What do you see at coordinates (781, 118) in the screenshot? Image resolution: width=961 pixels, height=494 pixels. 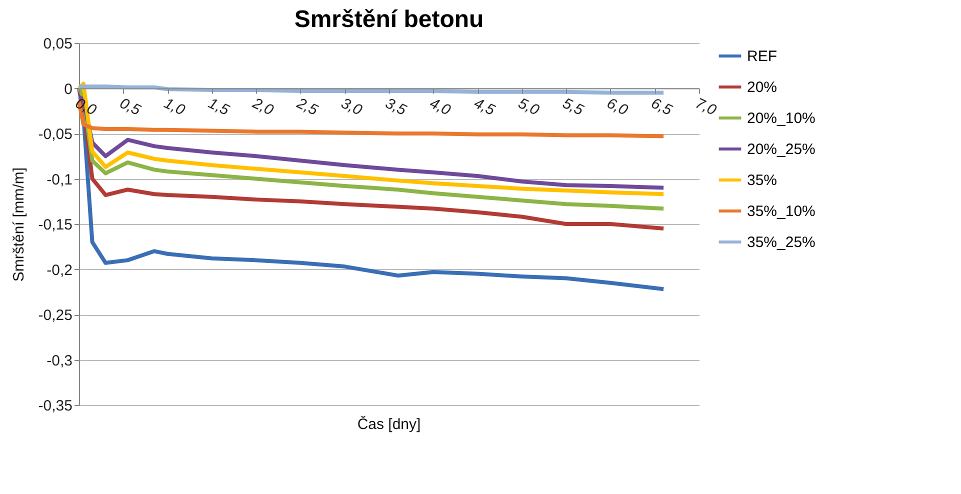 I see `legend-label: 20%_10%` at bounding box center [781, 118].